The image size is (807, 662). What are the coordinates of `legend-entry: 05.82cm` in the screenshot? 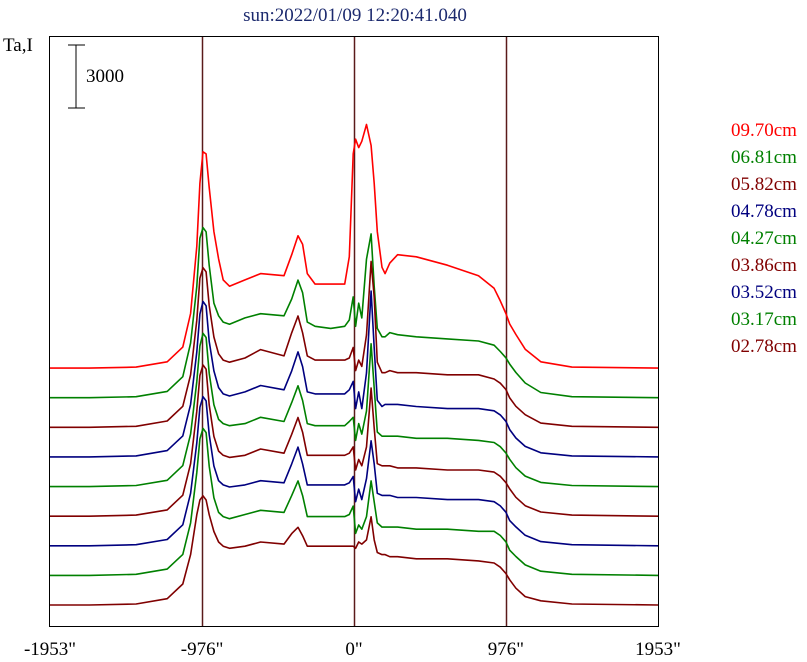 It's located at (764, 184).